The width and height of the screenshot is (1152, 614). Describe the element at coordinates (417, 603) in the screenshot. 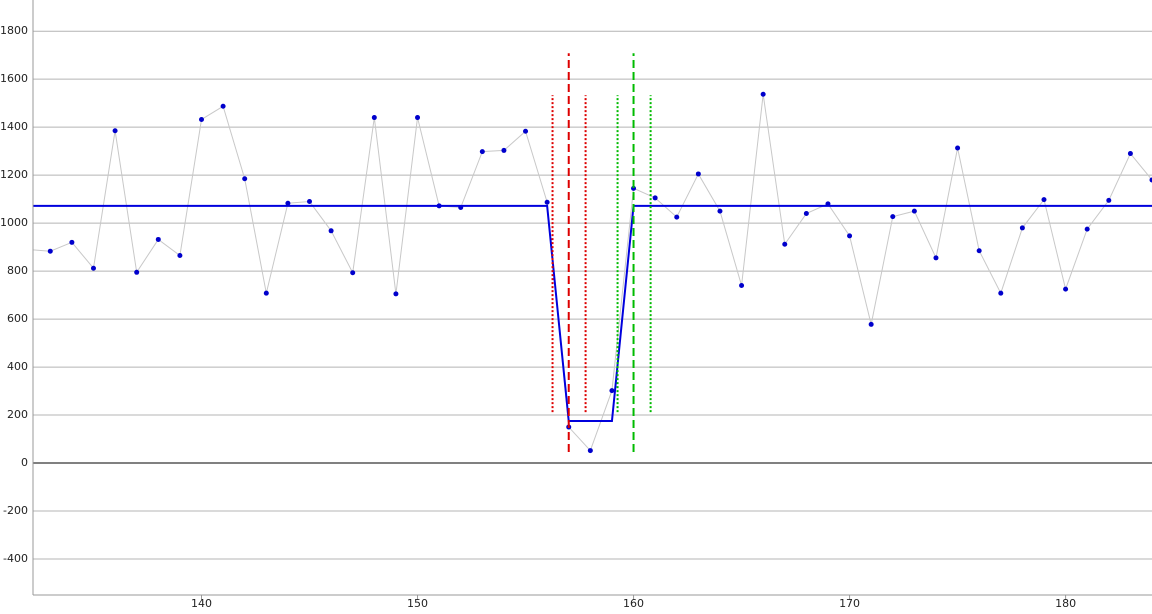

I see `x-tick-label: 150` at that location.